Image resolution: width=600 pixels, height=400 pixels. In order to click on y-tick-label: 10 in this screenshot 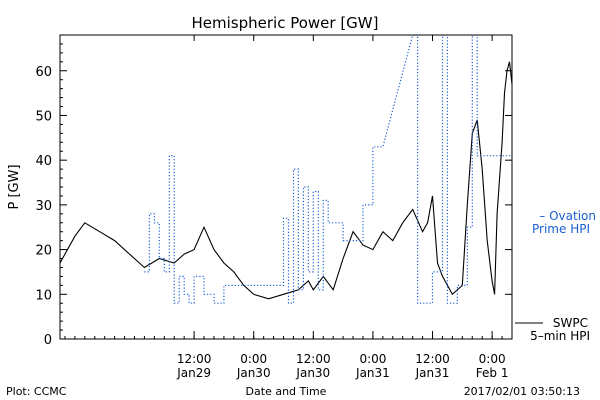, I will do `click(43, 295)`.